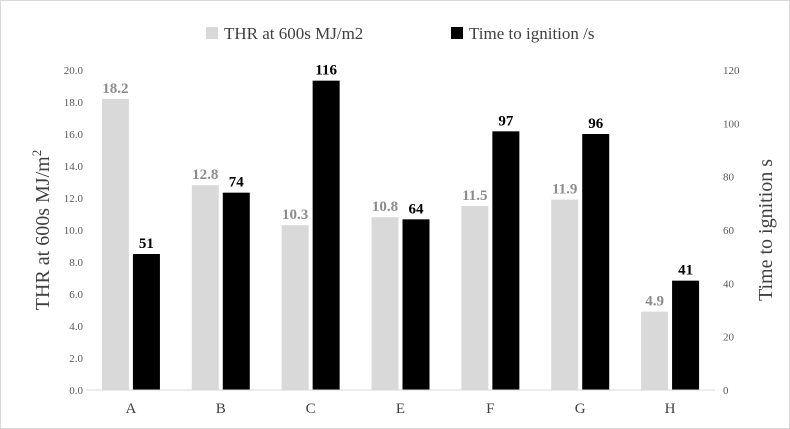 The height and width of the screenshot is (429, 790). What do you see at coordinates (654, 302) in the screenshot?
I see `data-label-thr: 4.9` at bounding box center [654, 302].